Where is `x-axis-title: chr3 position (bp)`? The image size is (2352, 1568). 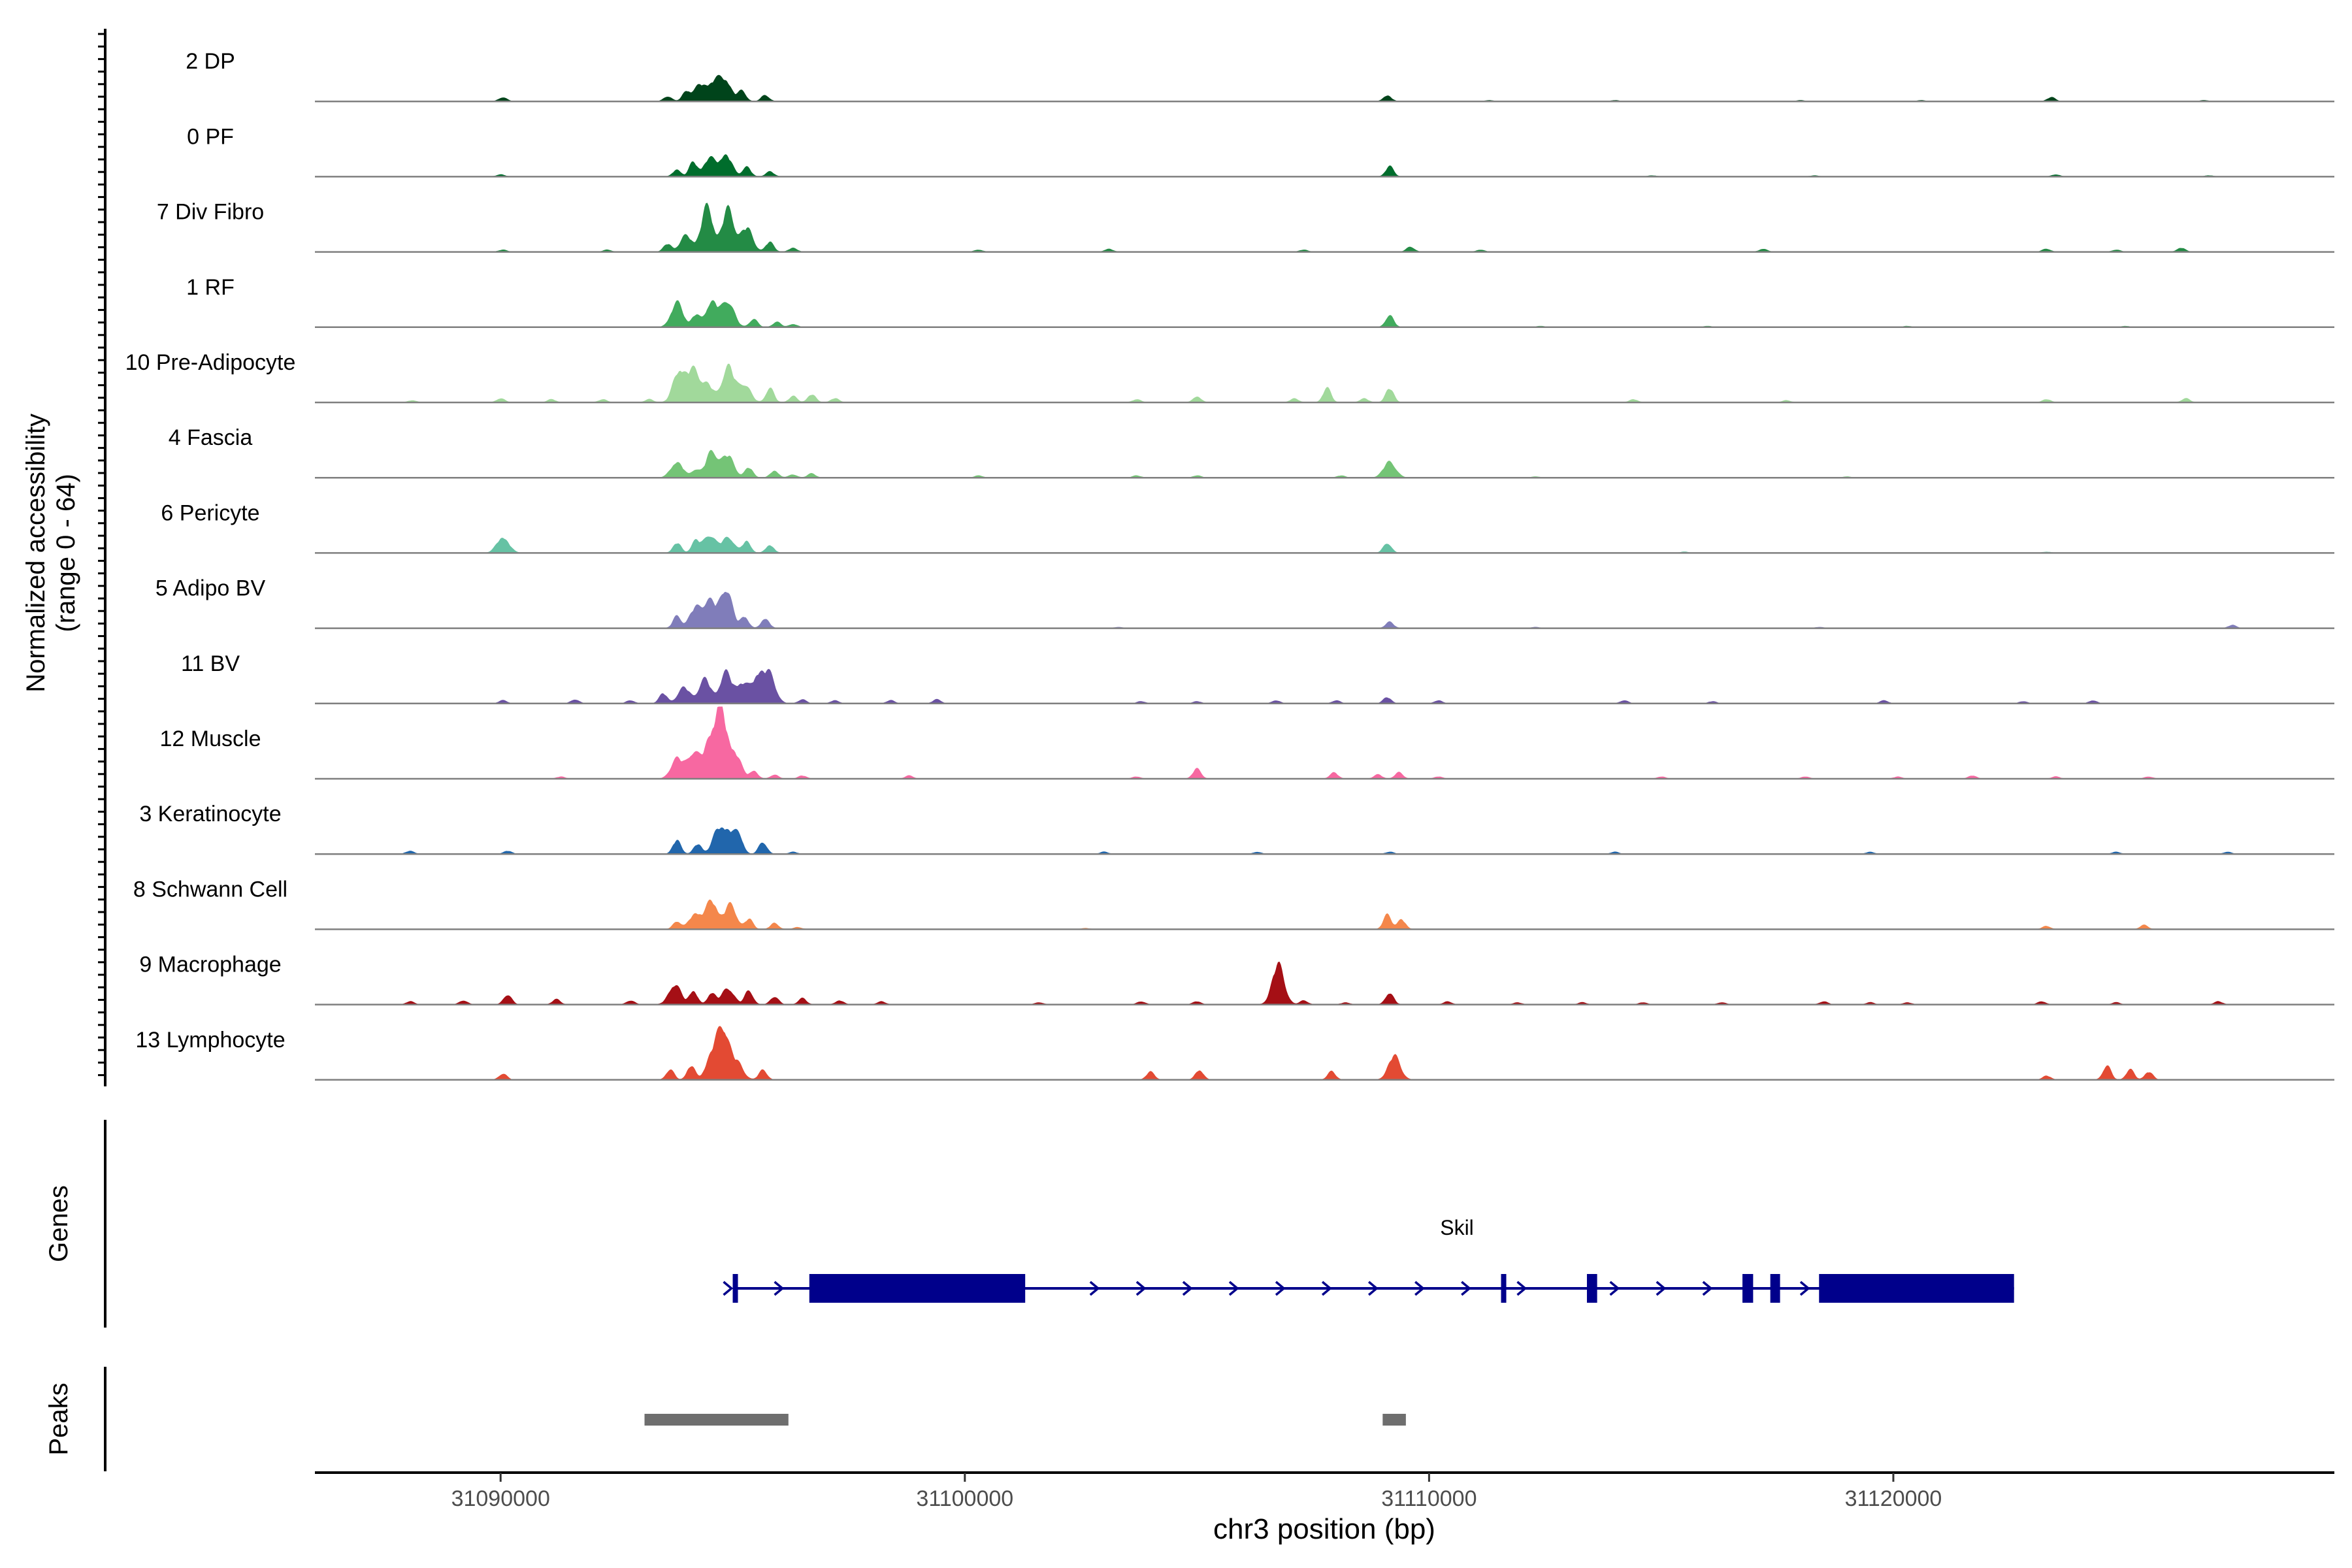
x-axis-title: chr3 position (bp) is located at coordinates (1324, 1529).